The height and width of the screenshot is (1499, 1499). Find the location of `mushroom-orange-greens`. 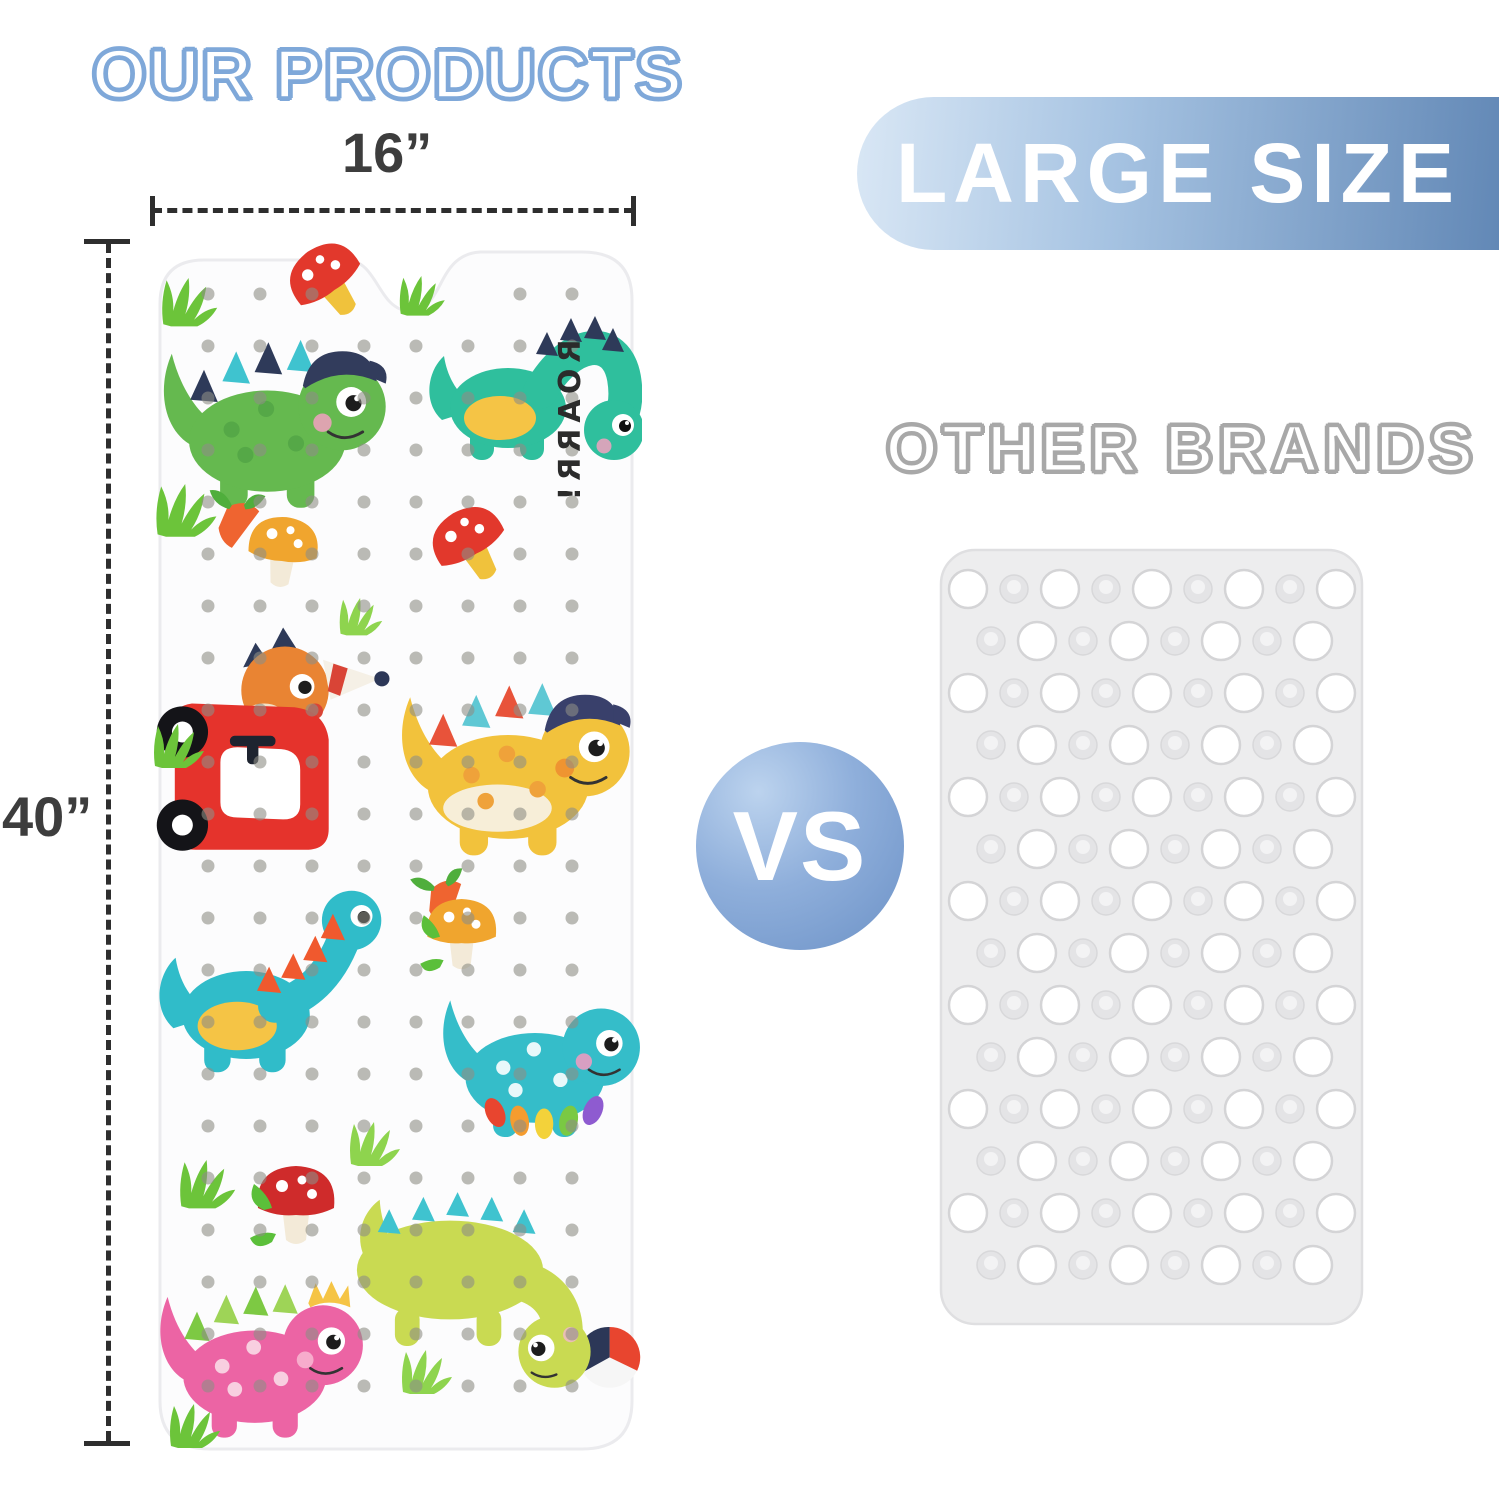

mushroom-orange-greens is located at coordinates (458, 935).